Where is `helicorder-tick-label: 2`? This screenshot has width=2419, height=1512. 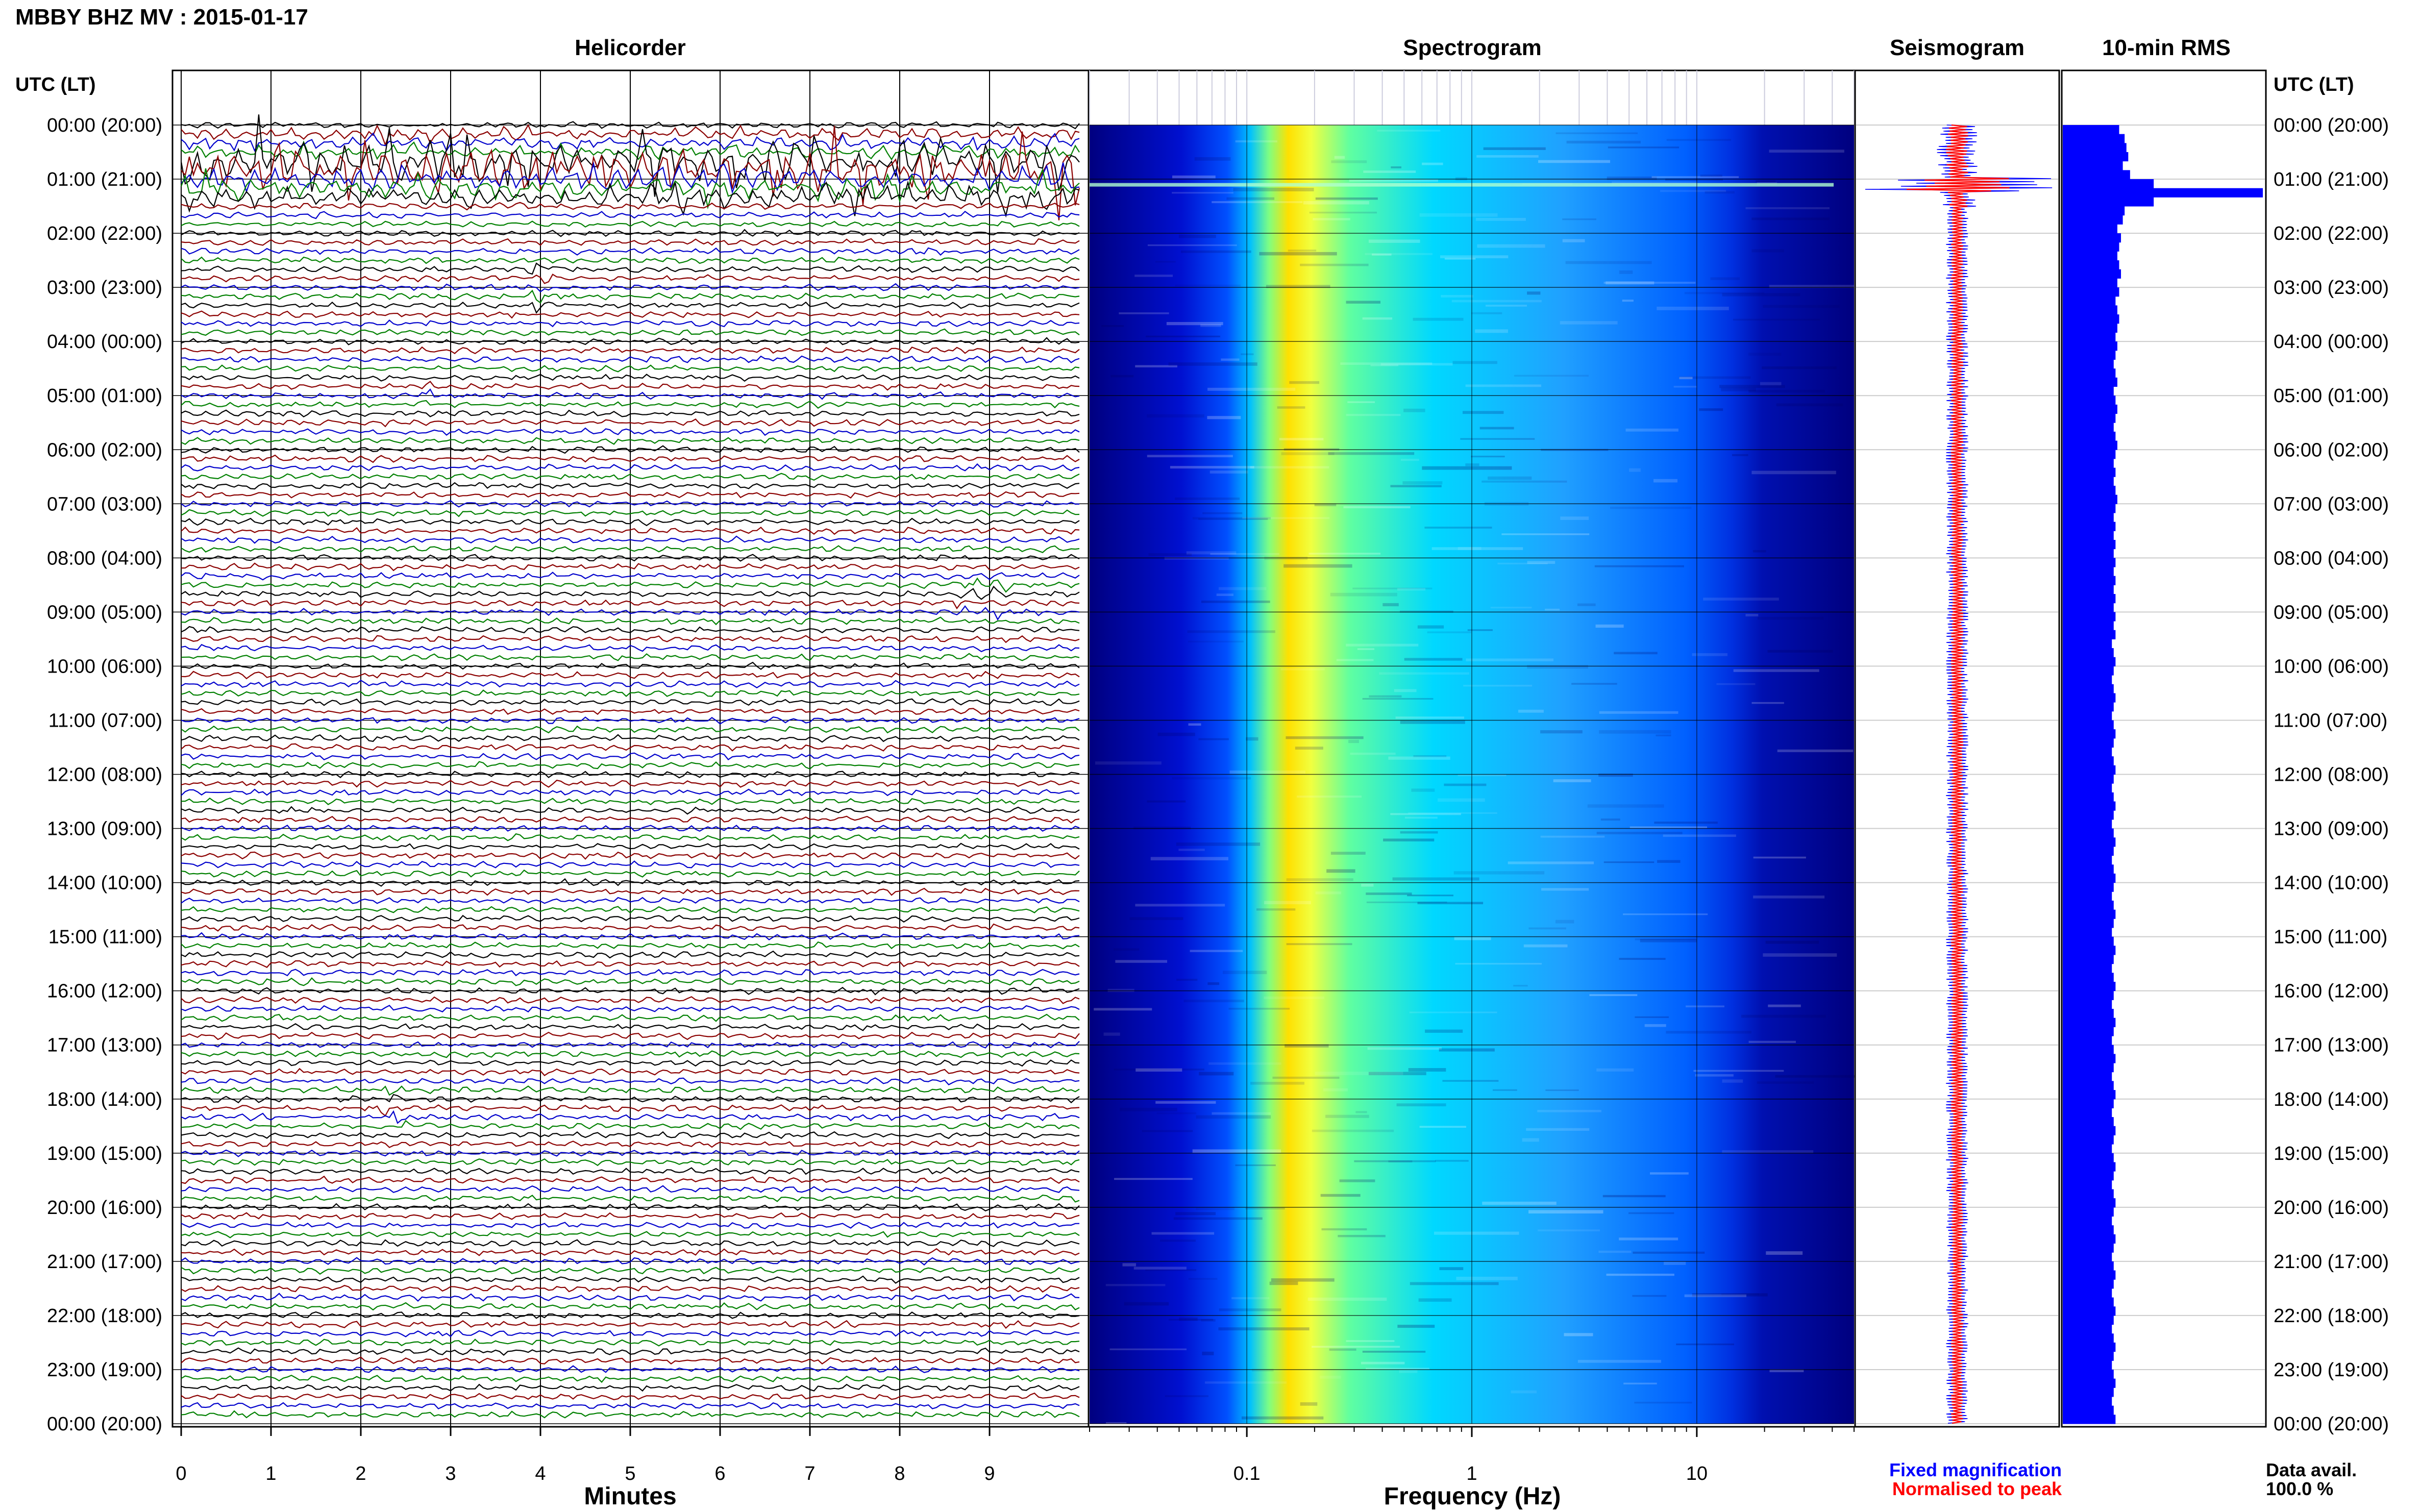 helicorder-tick-label: 2 is located at coordinates (360, 1473).